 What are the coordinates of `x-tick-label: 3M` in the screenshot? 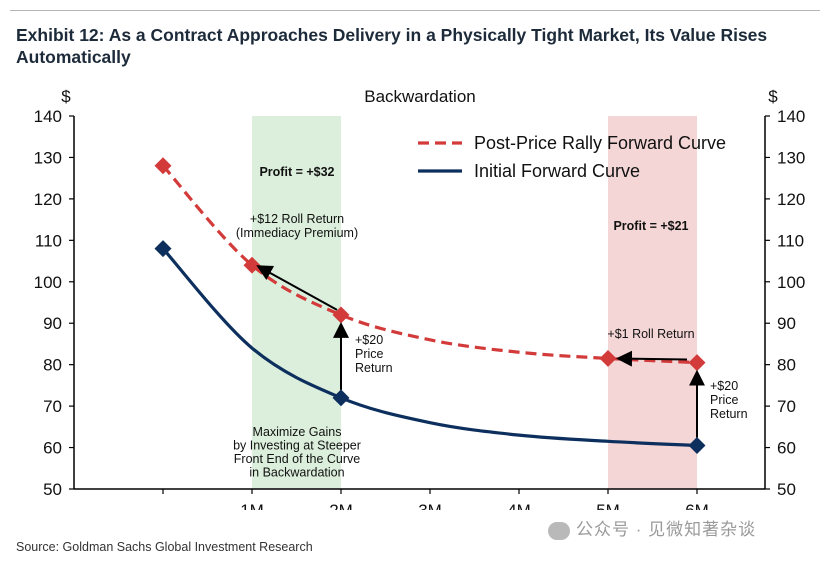 It's located at (430, 505).